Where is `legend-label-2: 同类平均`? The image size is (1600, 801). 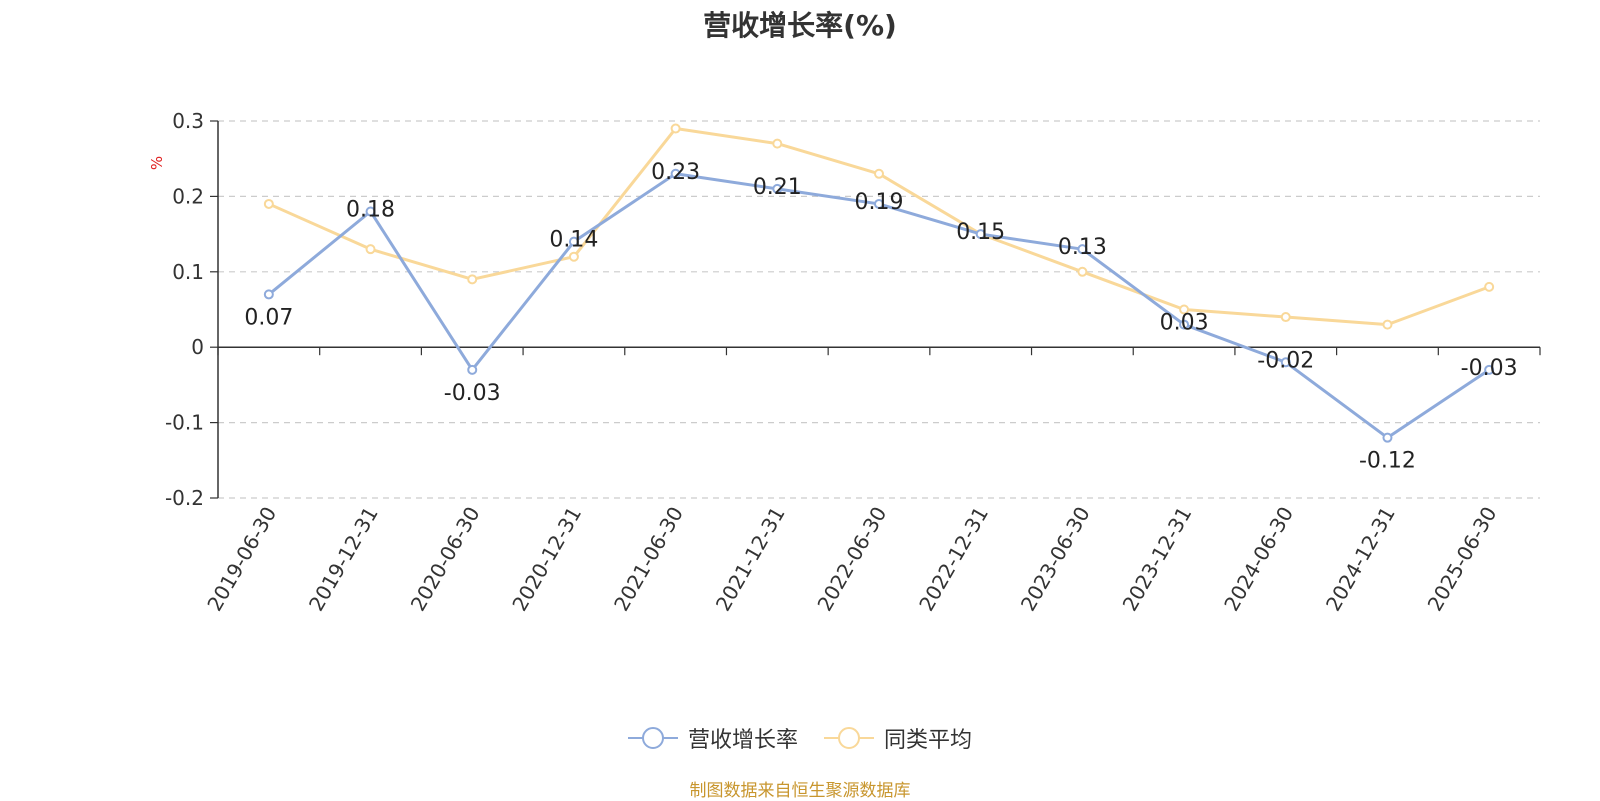
legend-label-2: 同类平均 is located at coordinates (928, 740).